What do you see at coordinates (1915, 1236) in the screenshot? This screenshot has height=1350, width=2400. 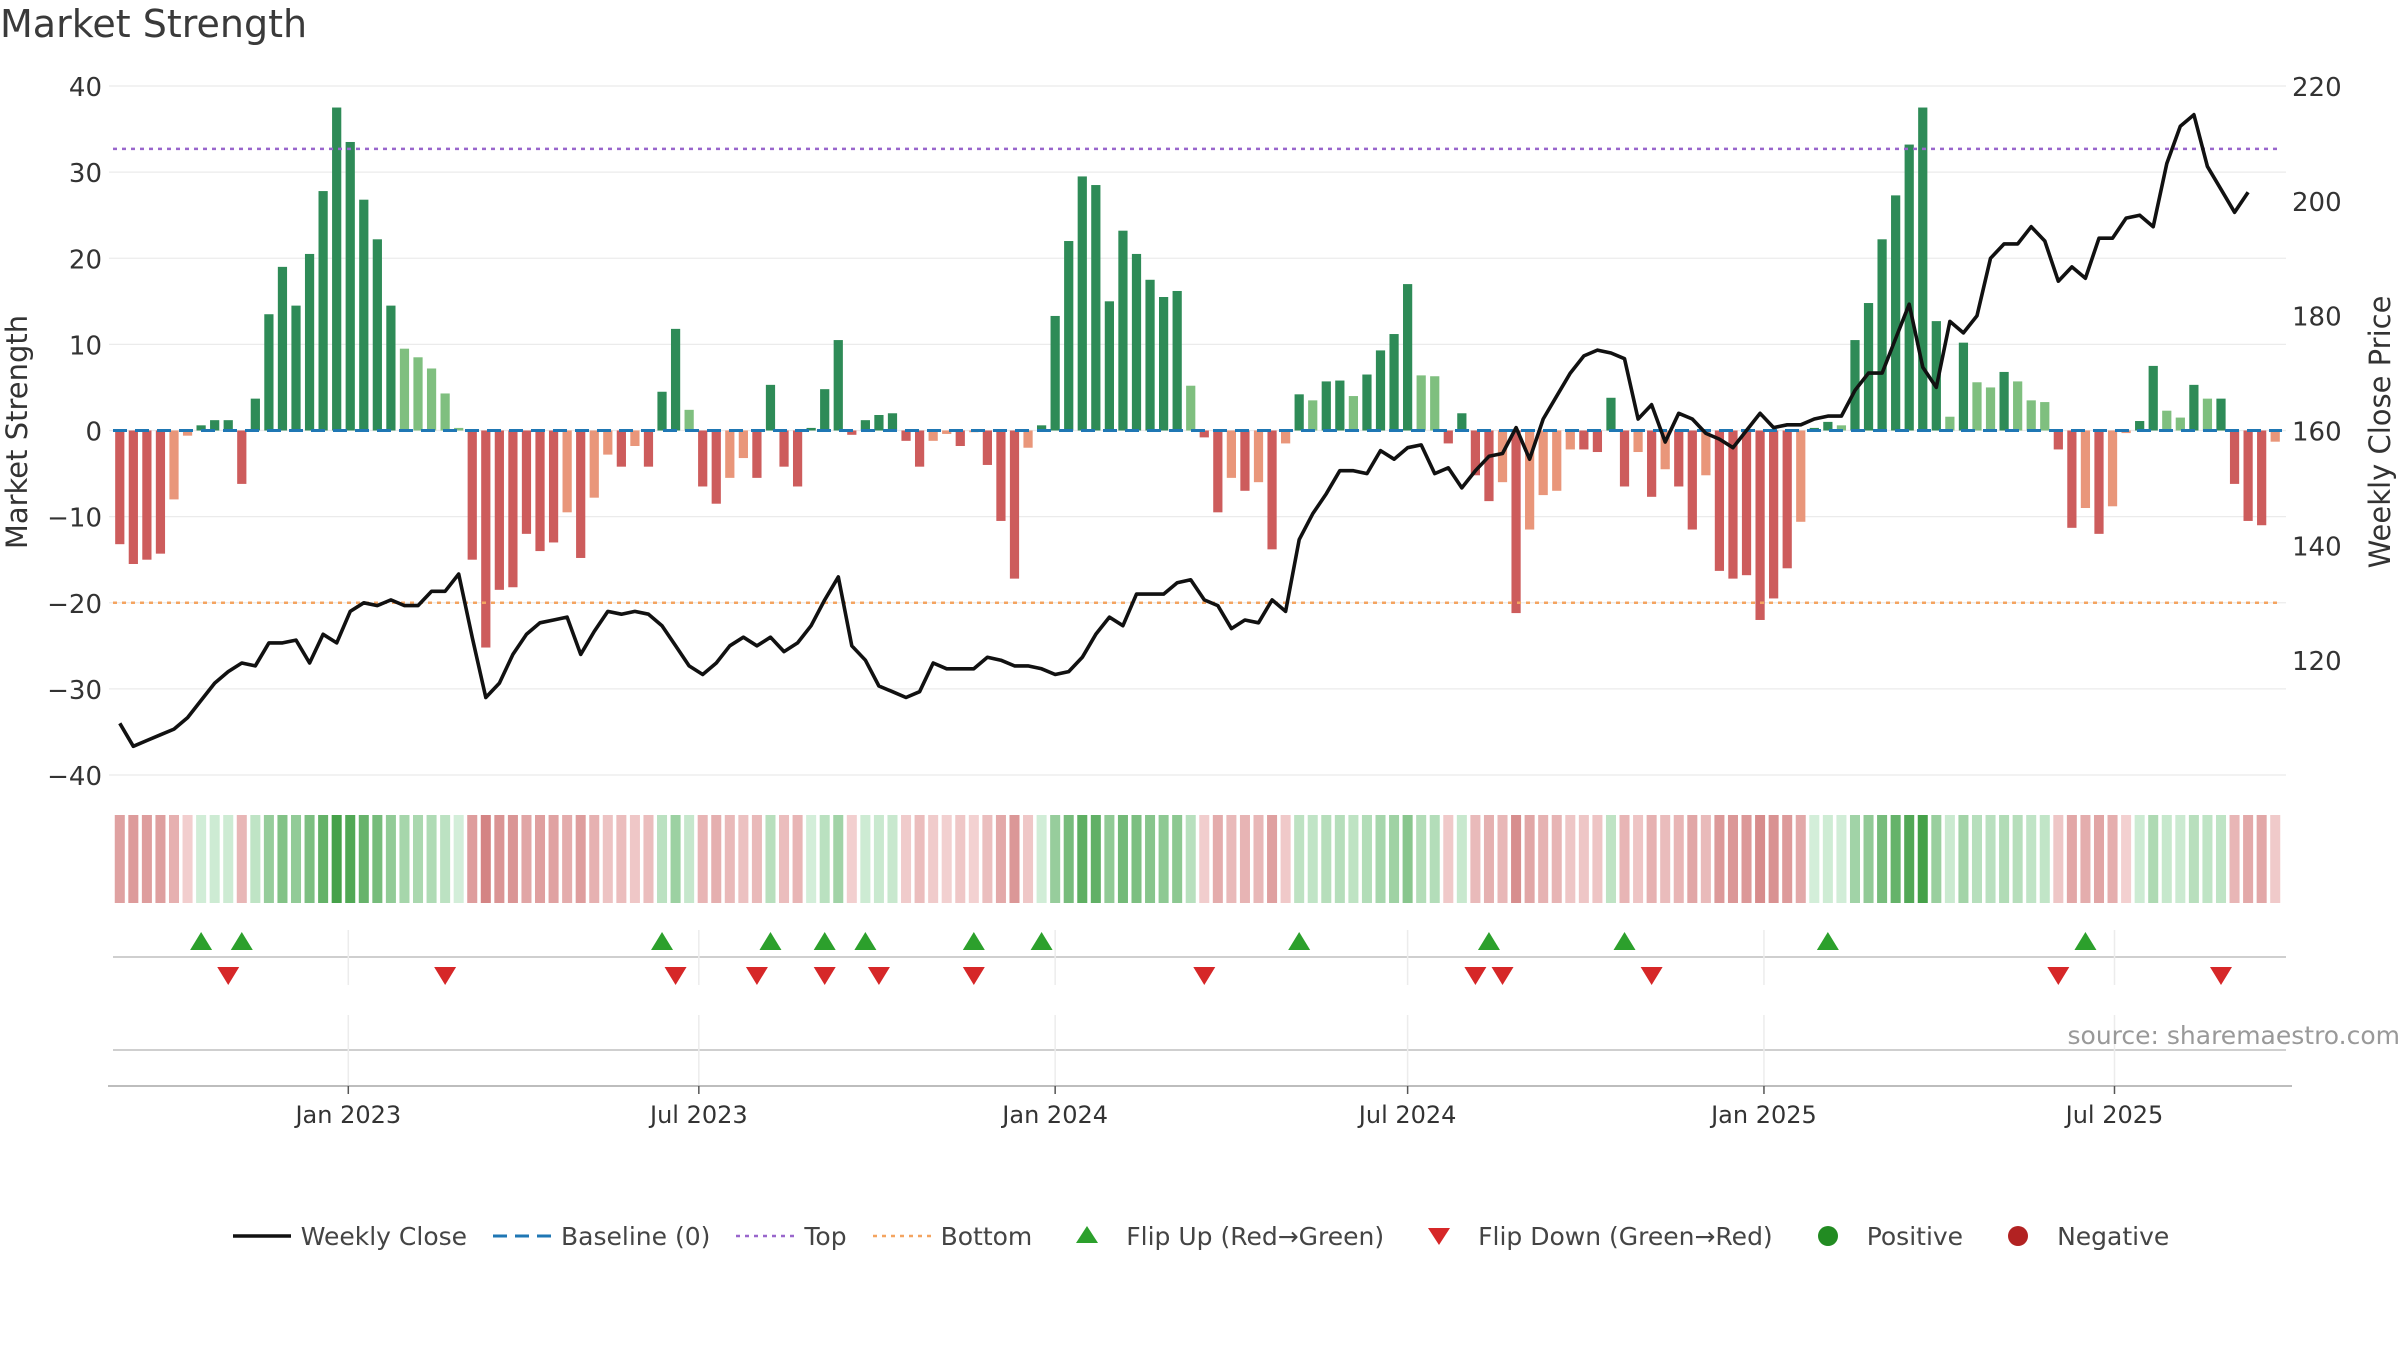 I see `legend-label: Positive` at bounding box center [1915, 1236].